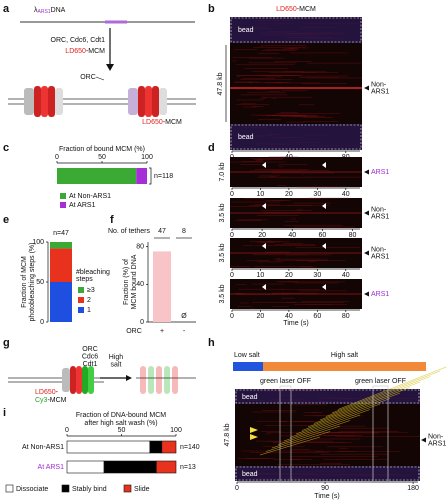 The width and height of the screenshot is (446, 500). Describe the element at coordinates (211, 148) in the screenshot. I see `panel-label: d` at that location.